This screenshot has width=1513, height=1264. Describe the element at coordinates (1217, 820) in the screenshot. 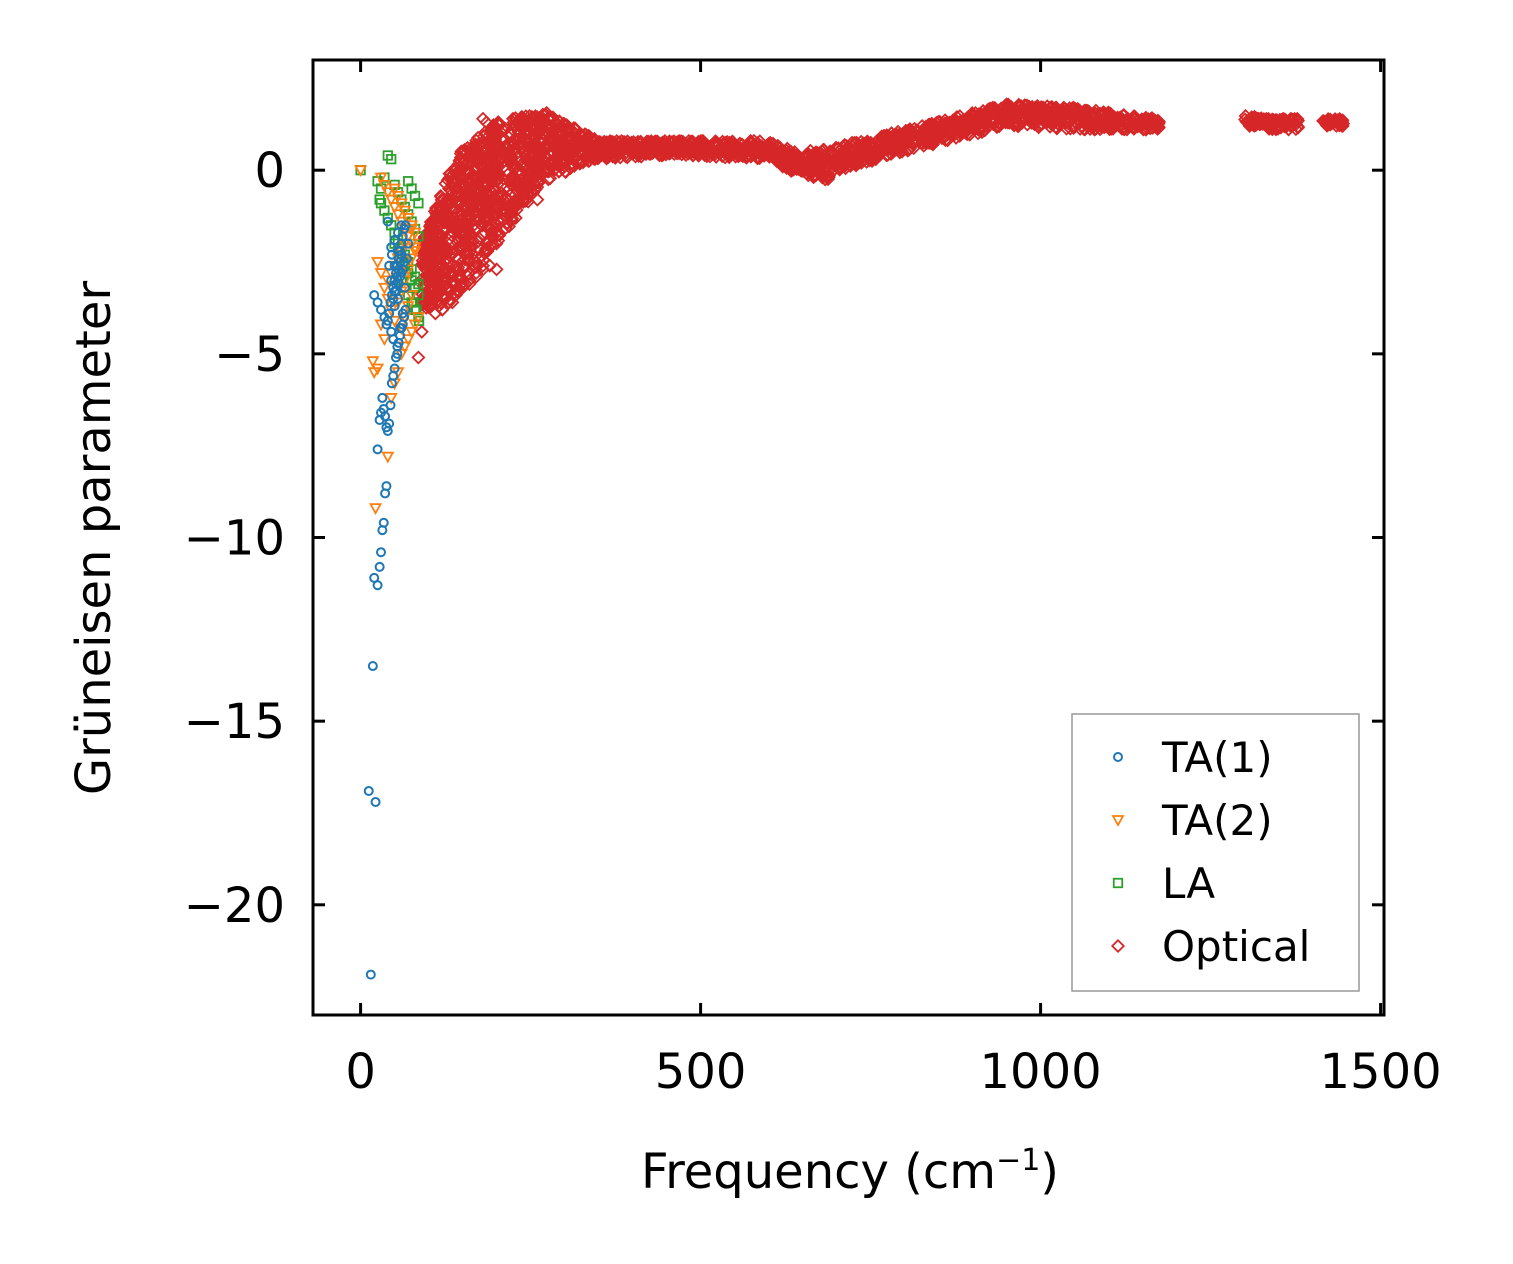

I see `legend-label-ta-2-: TA(2)` at that location.